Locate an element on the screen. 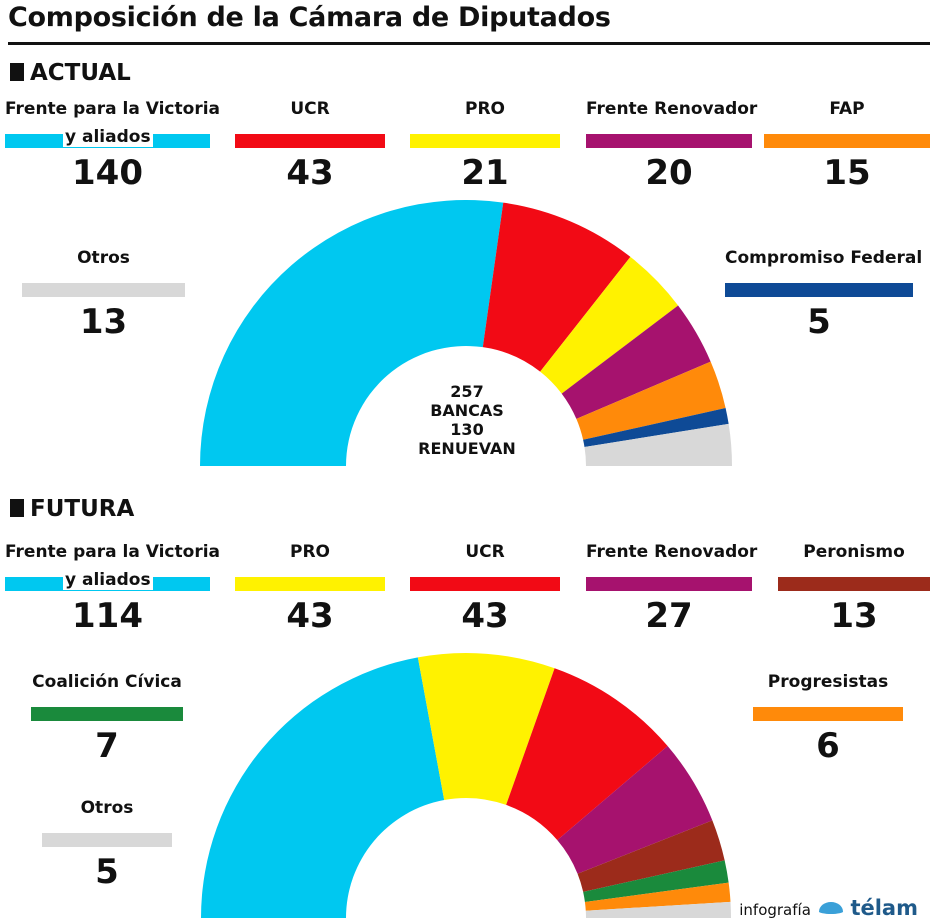 The height and width of the screenshot is (924, 930). party-name: Peronismo is located at coordinates (854, 552).